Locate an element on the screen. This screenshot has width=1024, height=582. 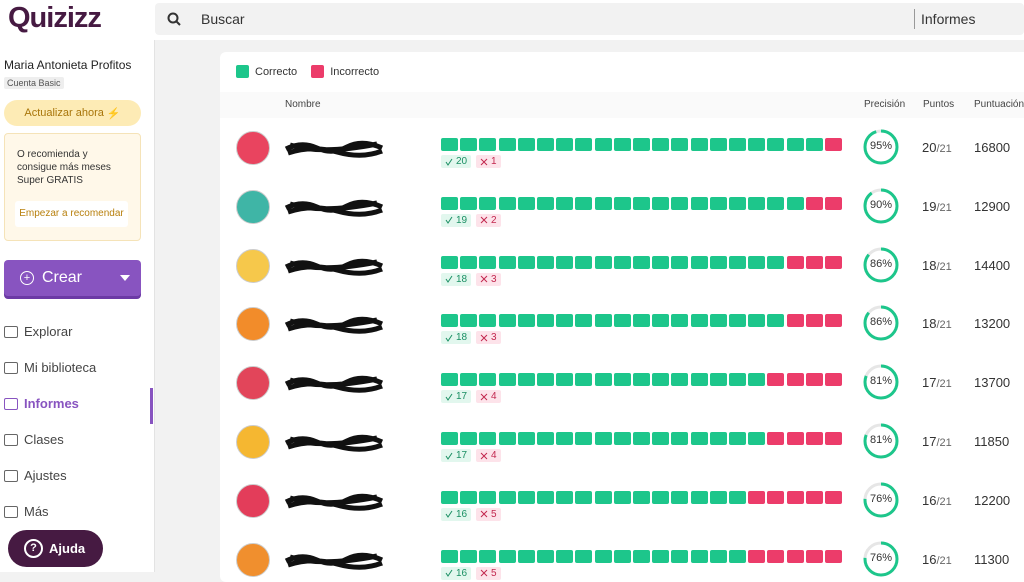
help-button: ? Ajuda is located at coordinates (55, 548).